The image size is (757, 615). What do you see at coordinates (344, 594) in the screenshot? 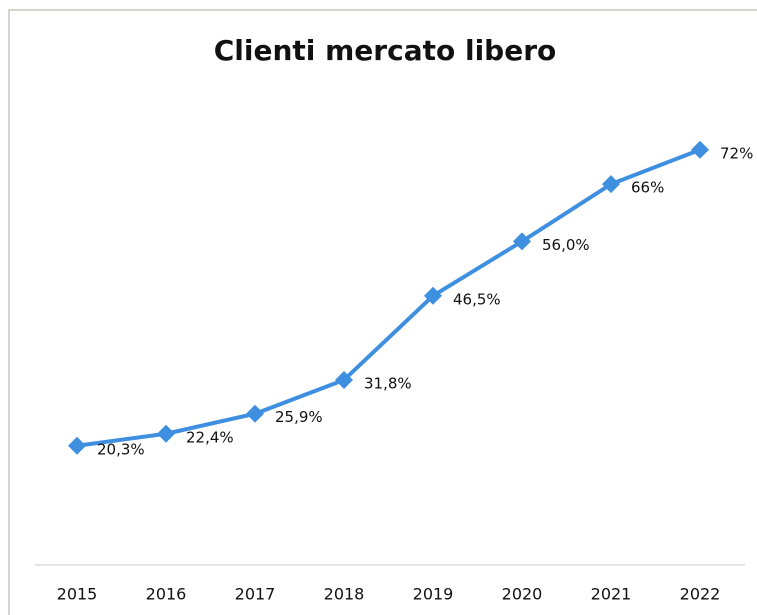
I see `x-tick-label: 2018` at bounding box center [344, 594].